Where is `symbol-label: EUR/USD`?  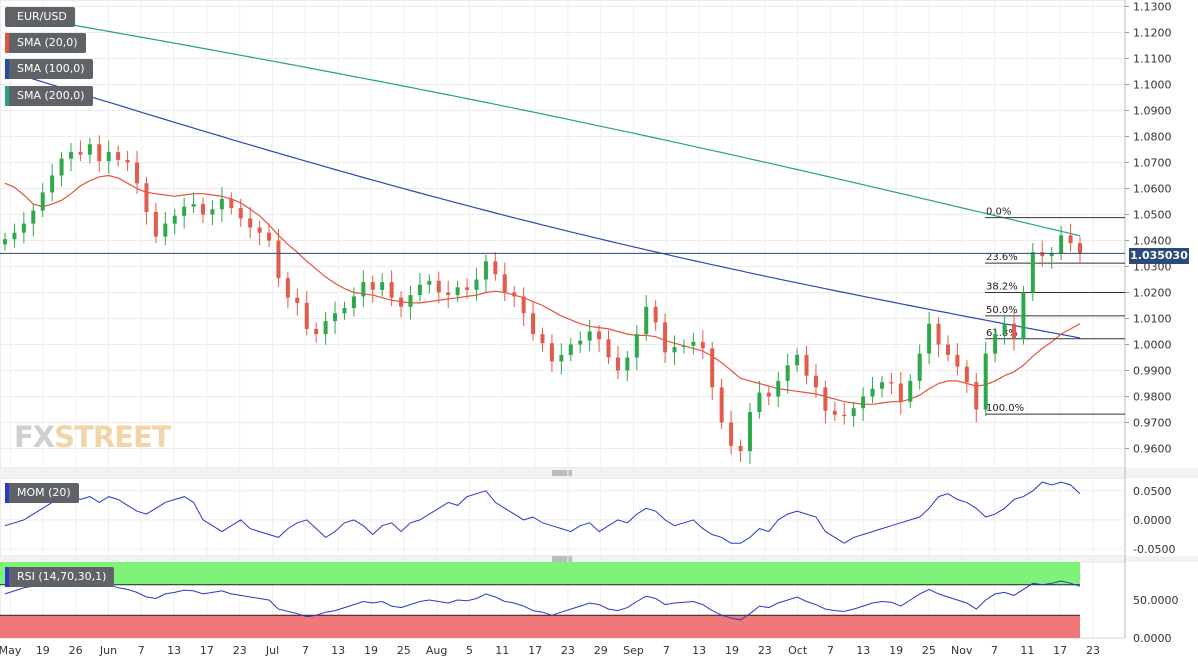 symbol-label: EUR/USD is located at coordinates (40, 17).